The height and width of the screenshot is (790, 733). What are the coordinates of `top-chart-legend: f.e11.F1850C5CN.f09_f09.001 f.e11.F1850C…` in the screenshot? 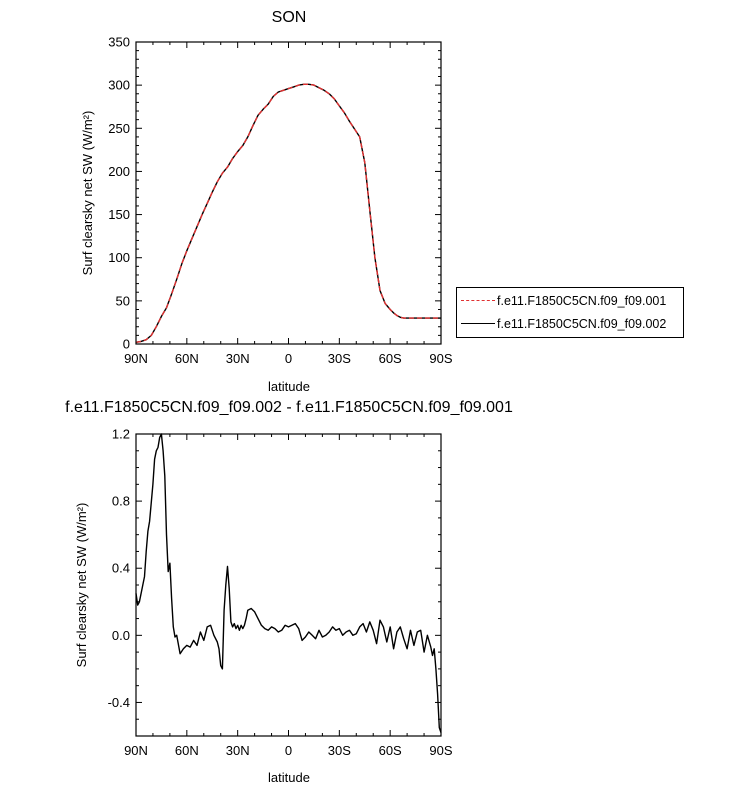 It's located at (570, 312).